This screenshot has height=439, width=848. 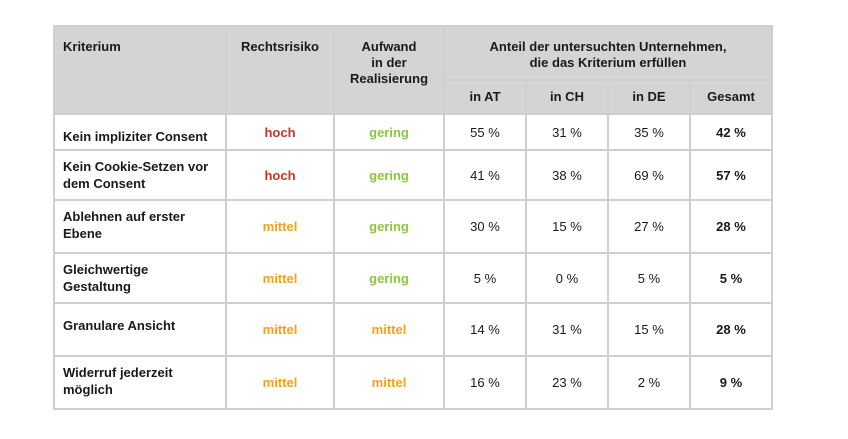 I want to click on header-aufwand-line3: Realisierung, so click(x=389, y=78).